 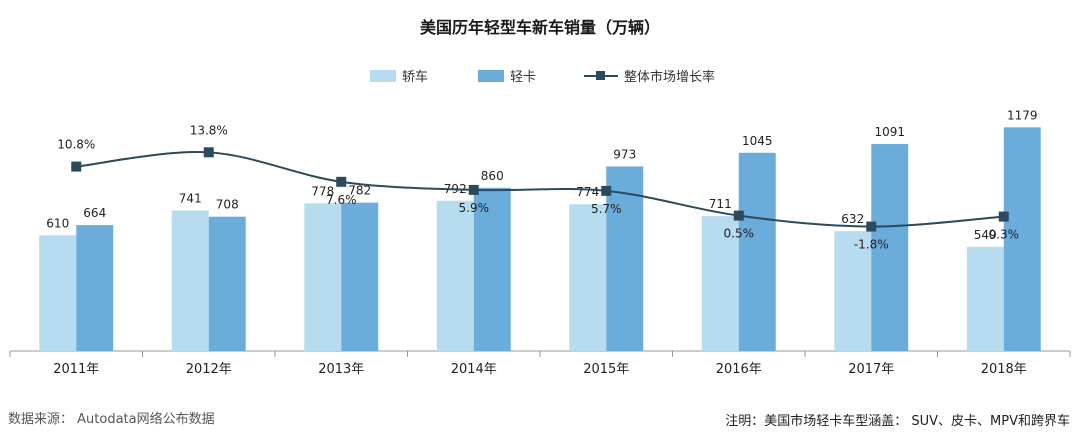 I want to click on data-label-light-truck: 1091, so click(x=889, y=132).